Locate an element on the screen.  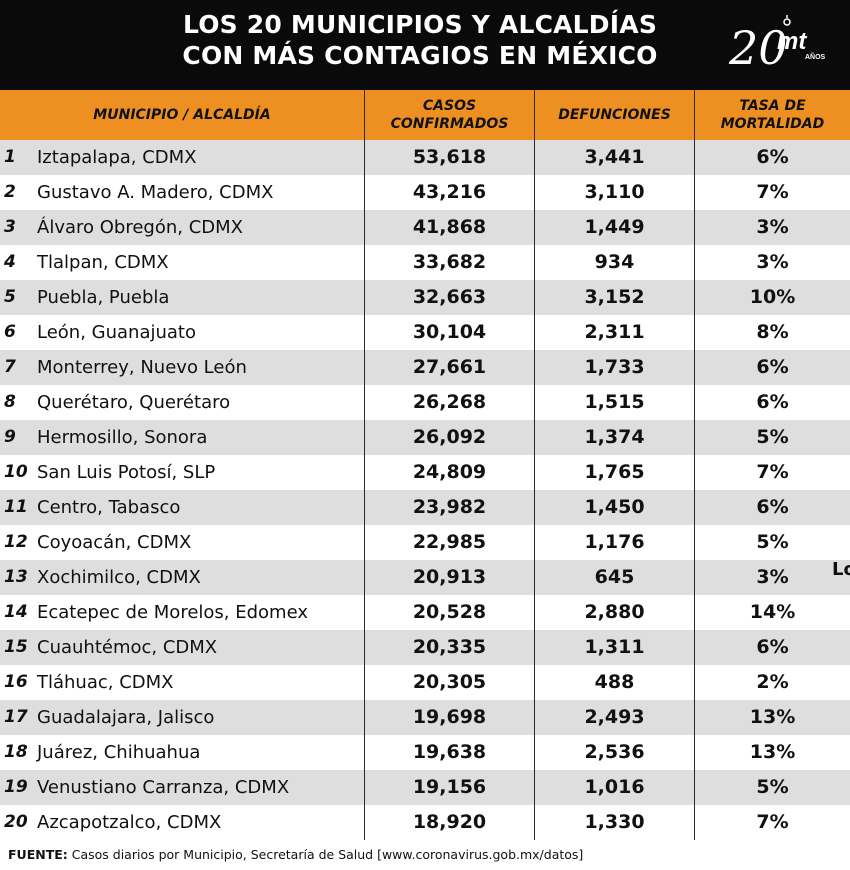
row-casos: 23,982 is located at coordinates (449, 507).